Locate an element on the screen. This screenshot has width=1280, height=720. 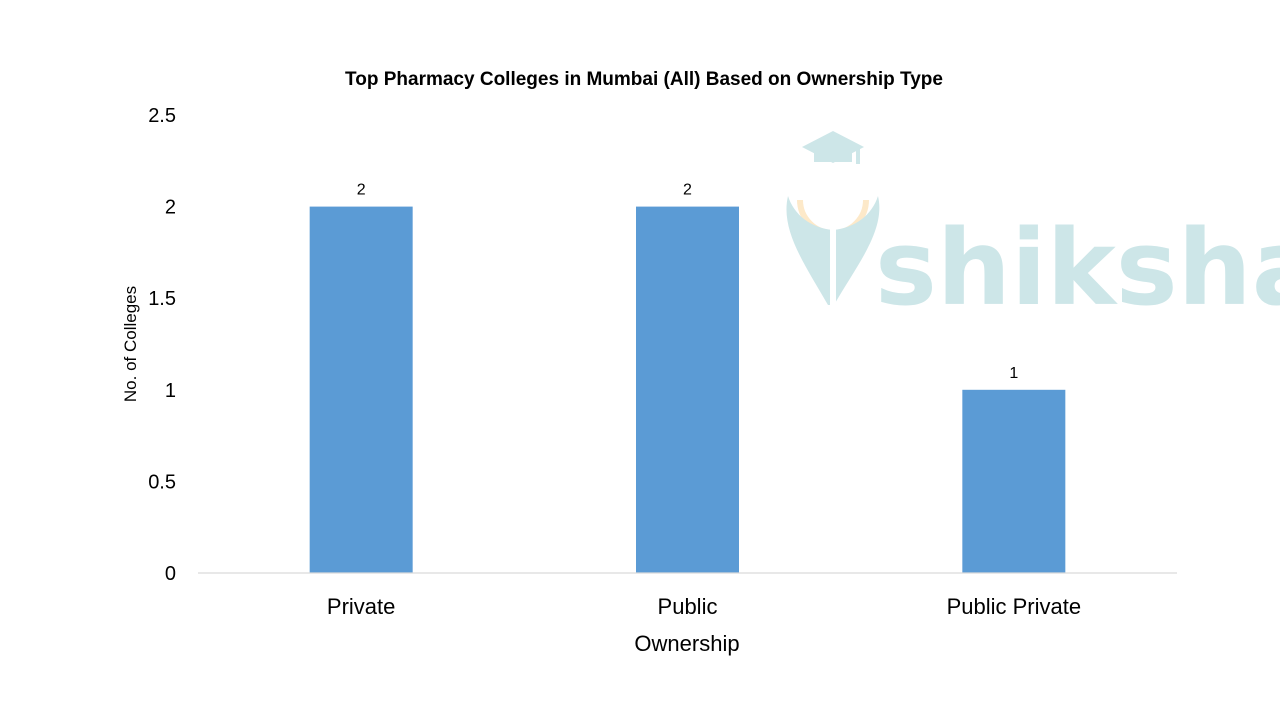
y-tick-label: 0.5 is located at coordinates (162, 482).